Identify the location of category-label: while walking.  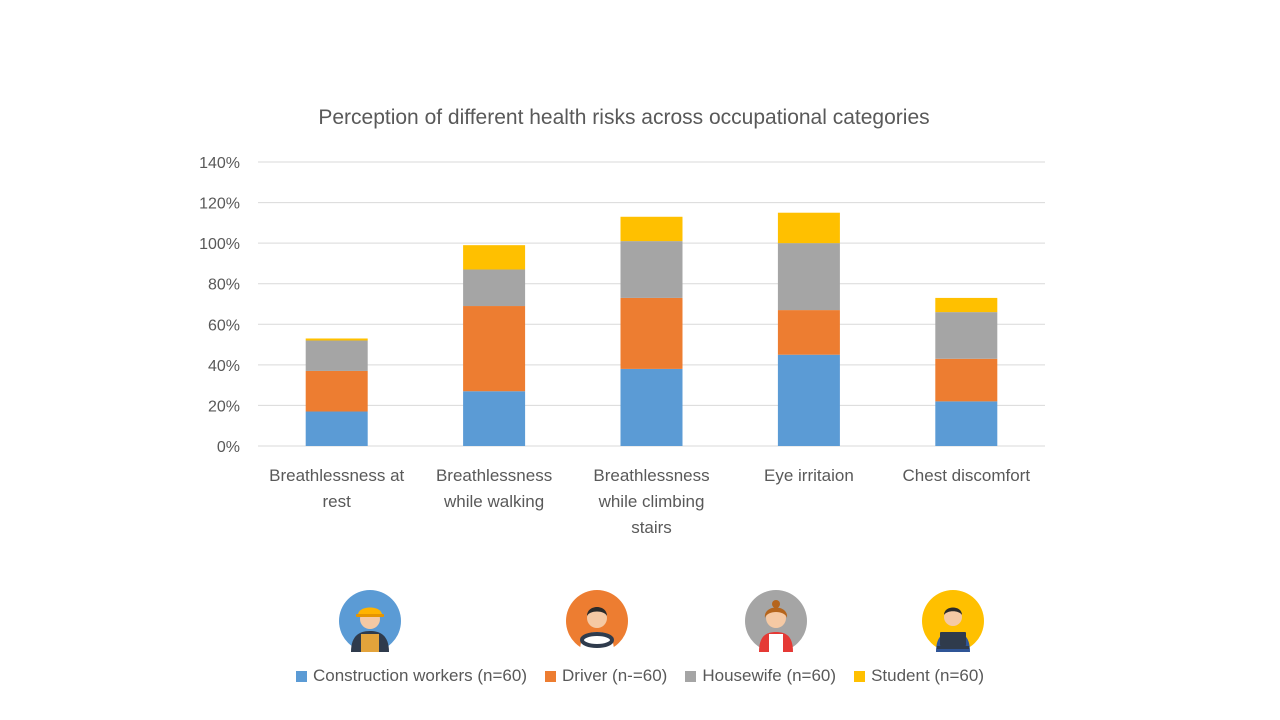
(493, 501).